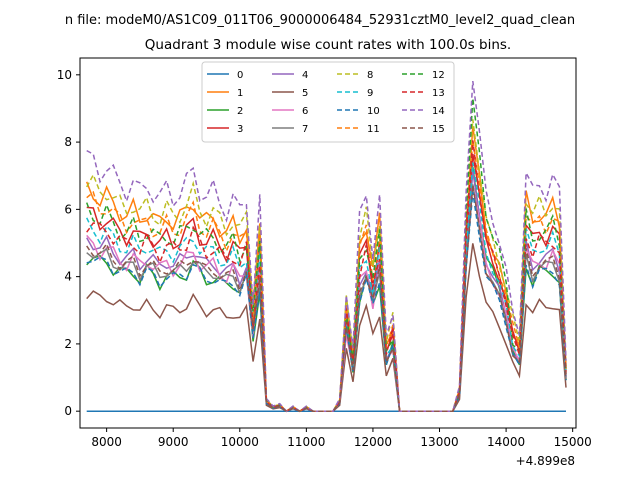 This screenshot has height=480, width=640. Describe the element at coordinates (173, 442) in the screenshot. I see `x-tick-label: 9000` at that location.